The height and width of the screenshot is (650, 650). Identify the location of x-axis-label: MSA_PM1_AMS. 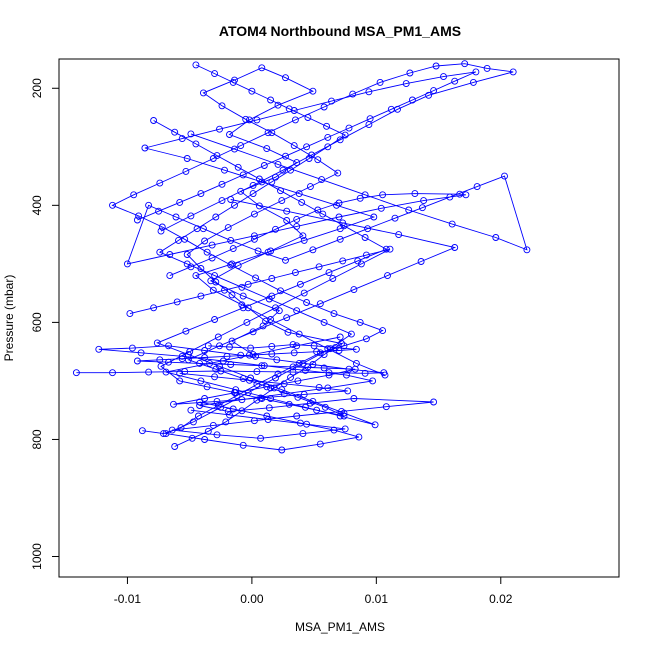
(340, 627).